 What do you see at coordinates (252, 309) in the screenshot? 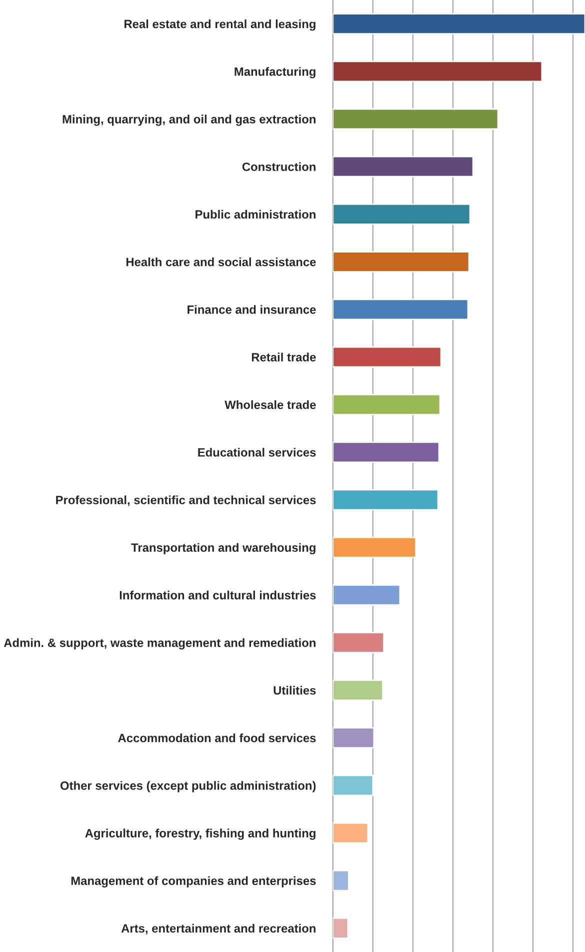
I see `y-tick-label: Finance and insurance` at bounding box center [252, 309].